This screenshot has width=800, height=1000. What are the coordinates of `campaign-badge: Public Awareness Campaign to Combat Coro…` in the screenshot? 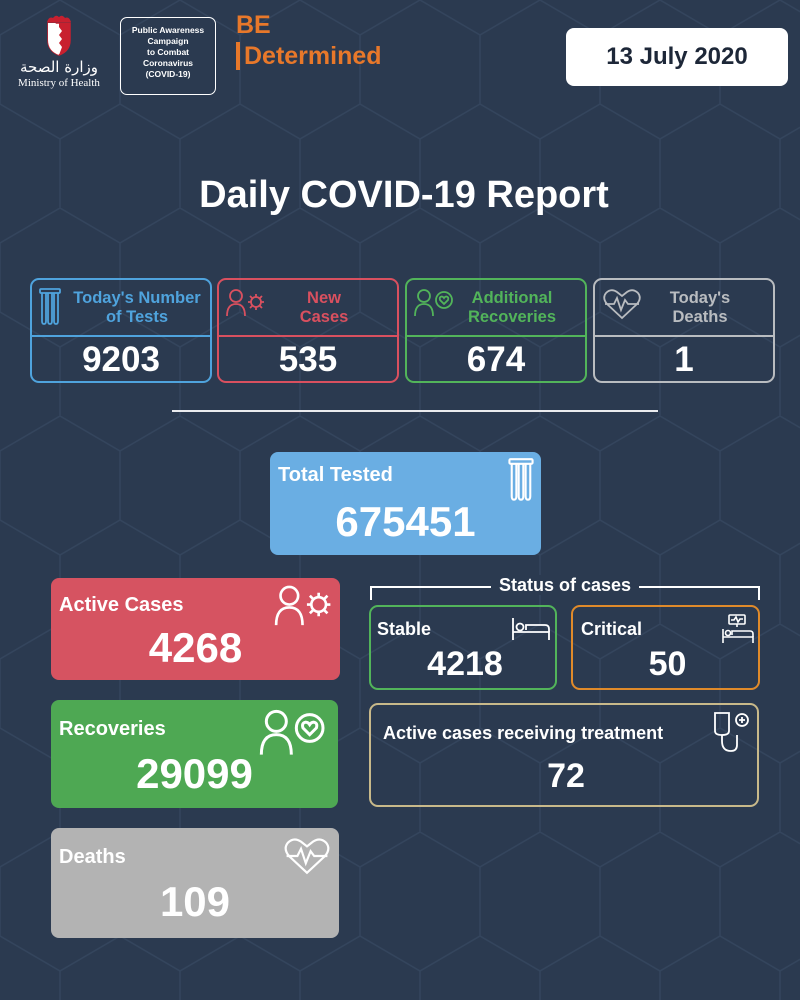 It's located at (168, 56).